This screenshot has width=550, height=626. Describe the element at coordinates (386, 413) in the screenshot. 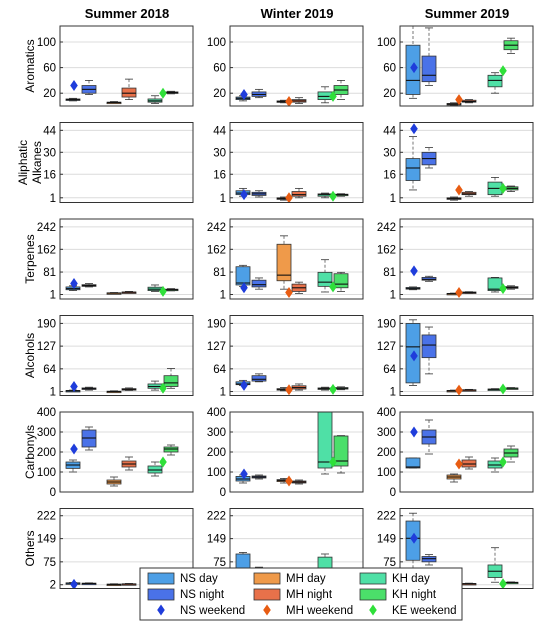

I see `y-tick-label: 400` at that location.